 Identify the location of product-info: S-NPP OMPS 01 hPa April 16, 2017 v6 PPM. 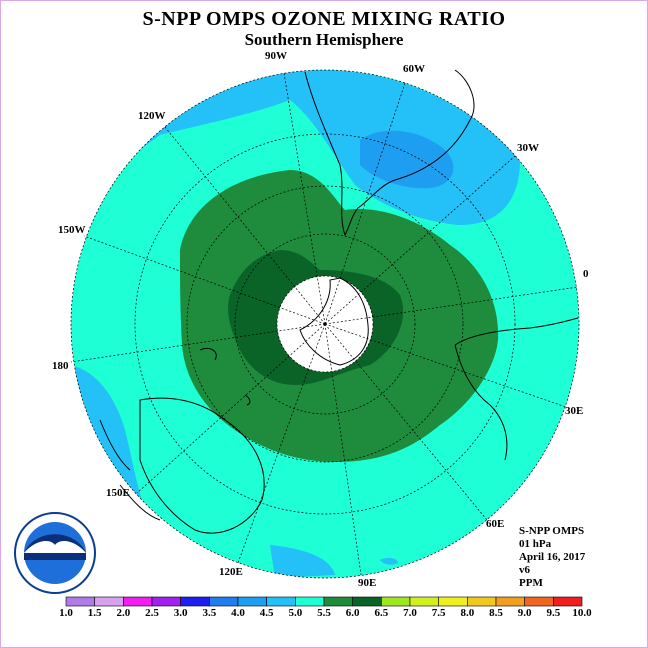
(552, 557).